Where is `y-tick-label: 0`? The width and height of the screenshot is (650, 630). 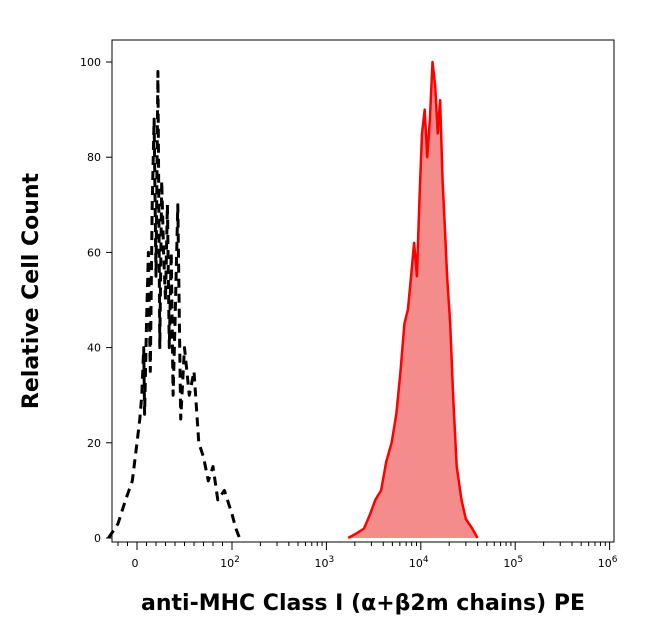
y-tick-label: 0 is located at coordinates (97, 538).